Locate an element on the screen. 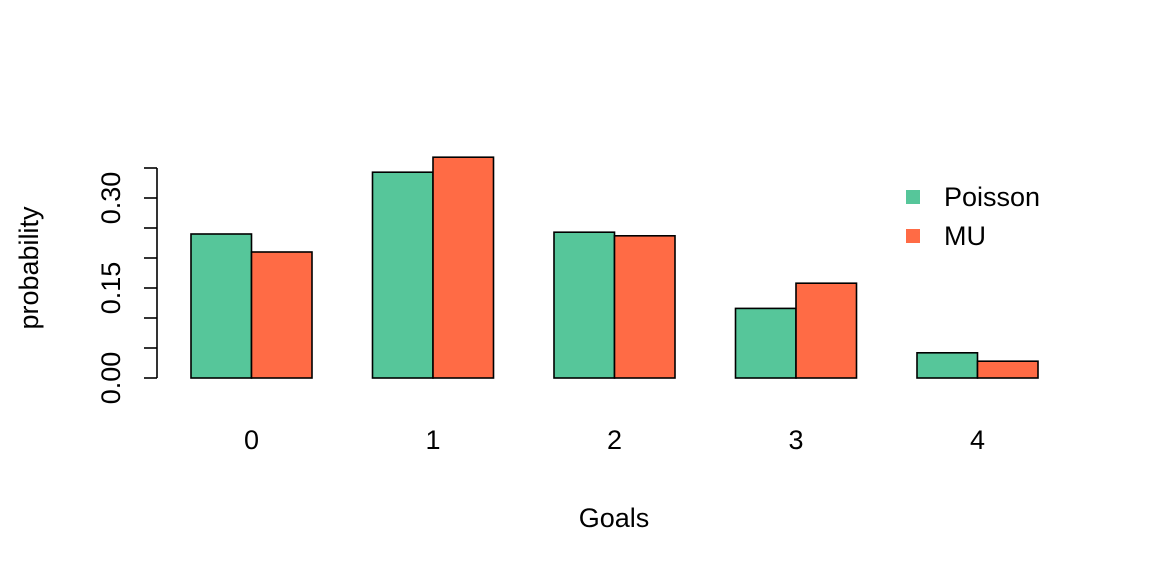 The width and height of the screenshot is (1152, 576). legend-label-poisson: Poisson is located at coordinates (992, 197).